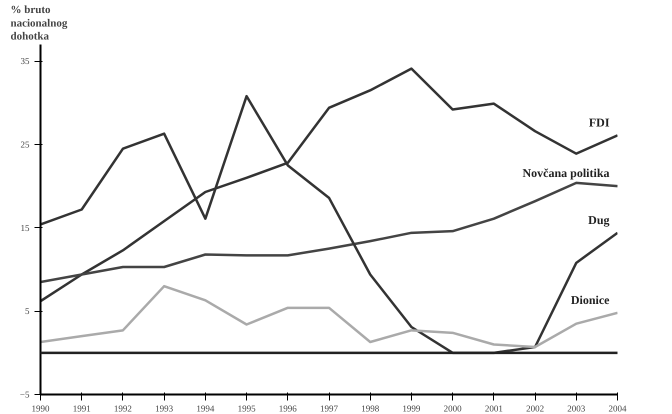 This screenshot has height=414, width=672. What do you see at coordinates (288, 409) in the screenshot?
I see `x-tick-label: 1996` at bounding box center [288, 409].